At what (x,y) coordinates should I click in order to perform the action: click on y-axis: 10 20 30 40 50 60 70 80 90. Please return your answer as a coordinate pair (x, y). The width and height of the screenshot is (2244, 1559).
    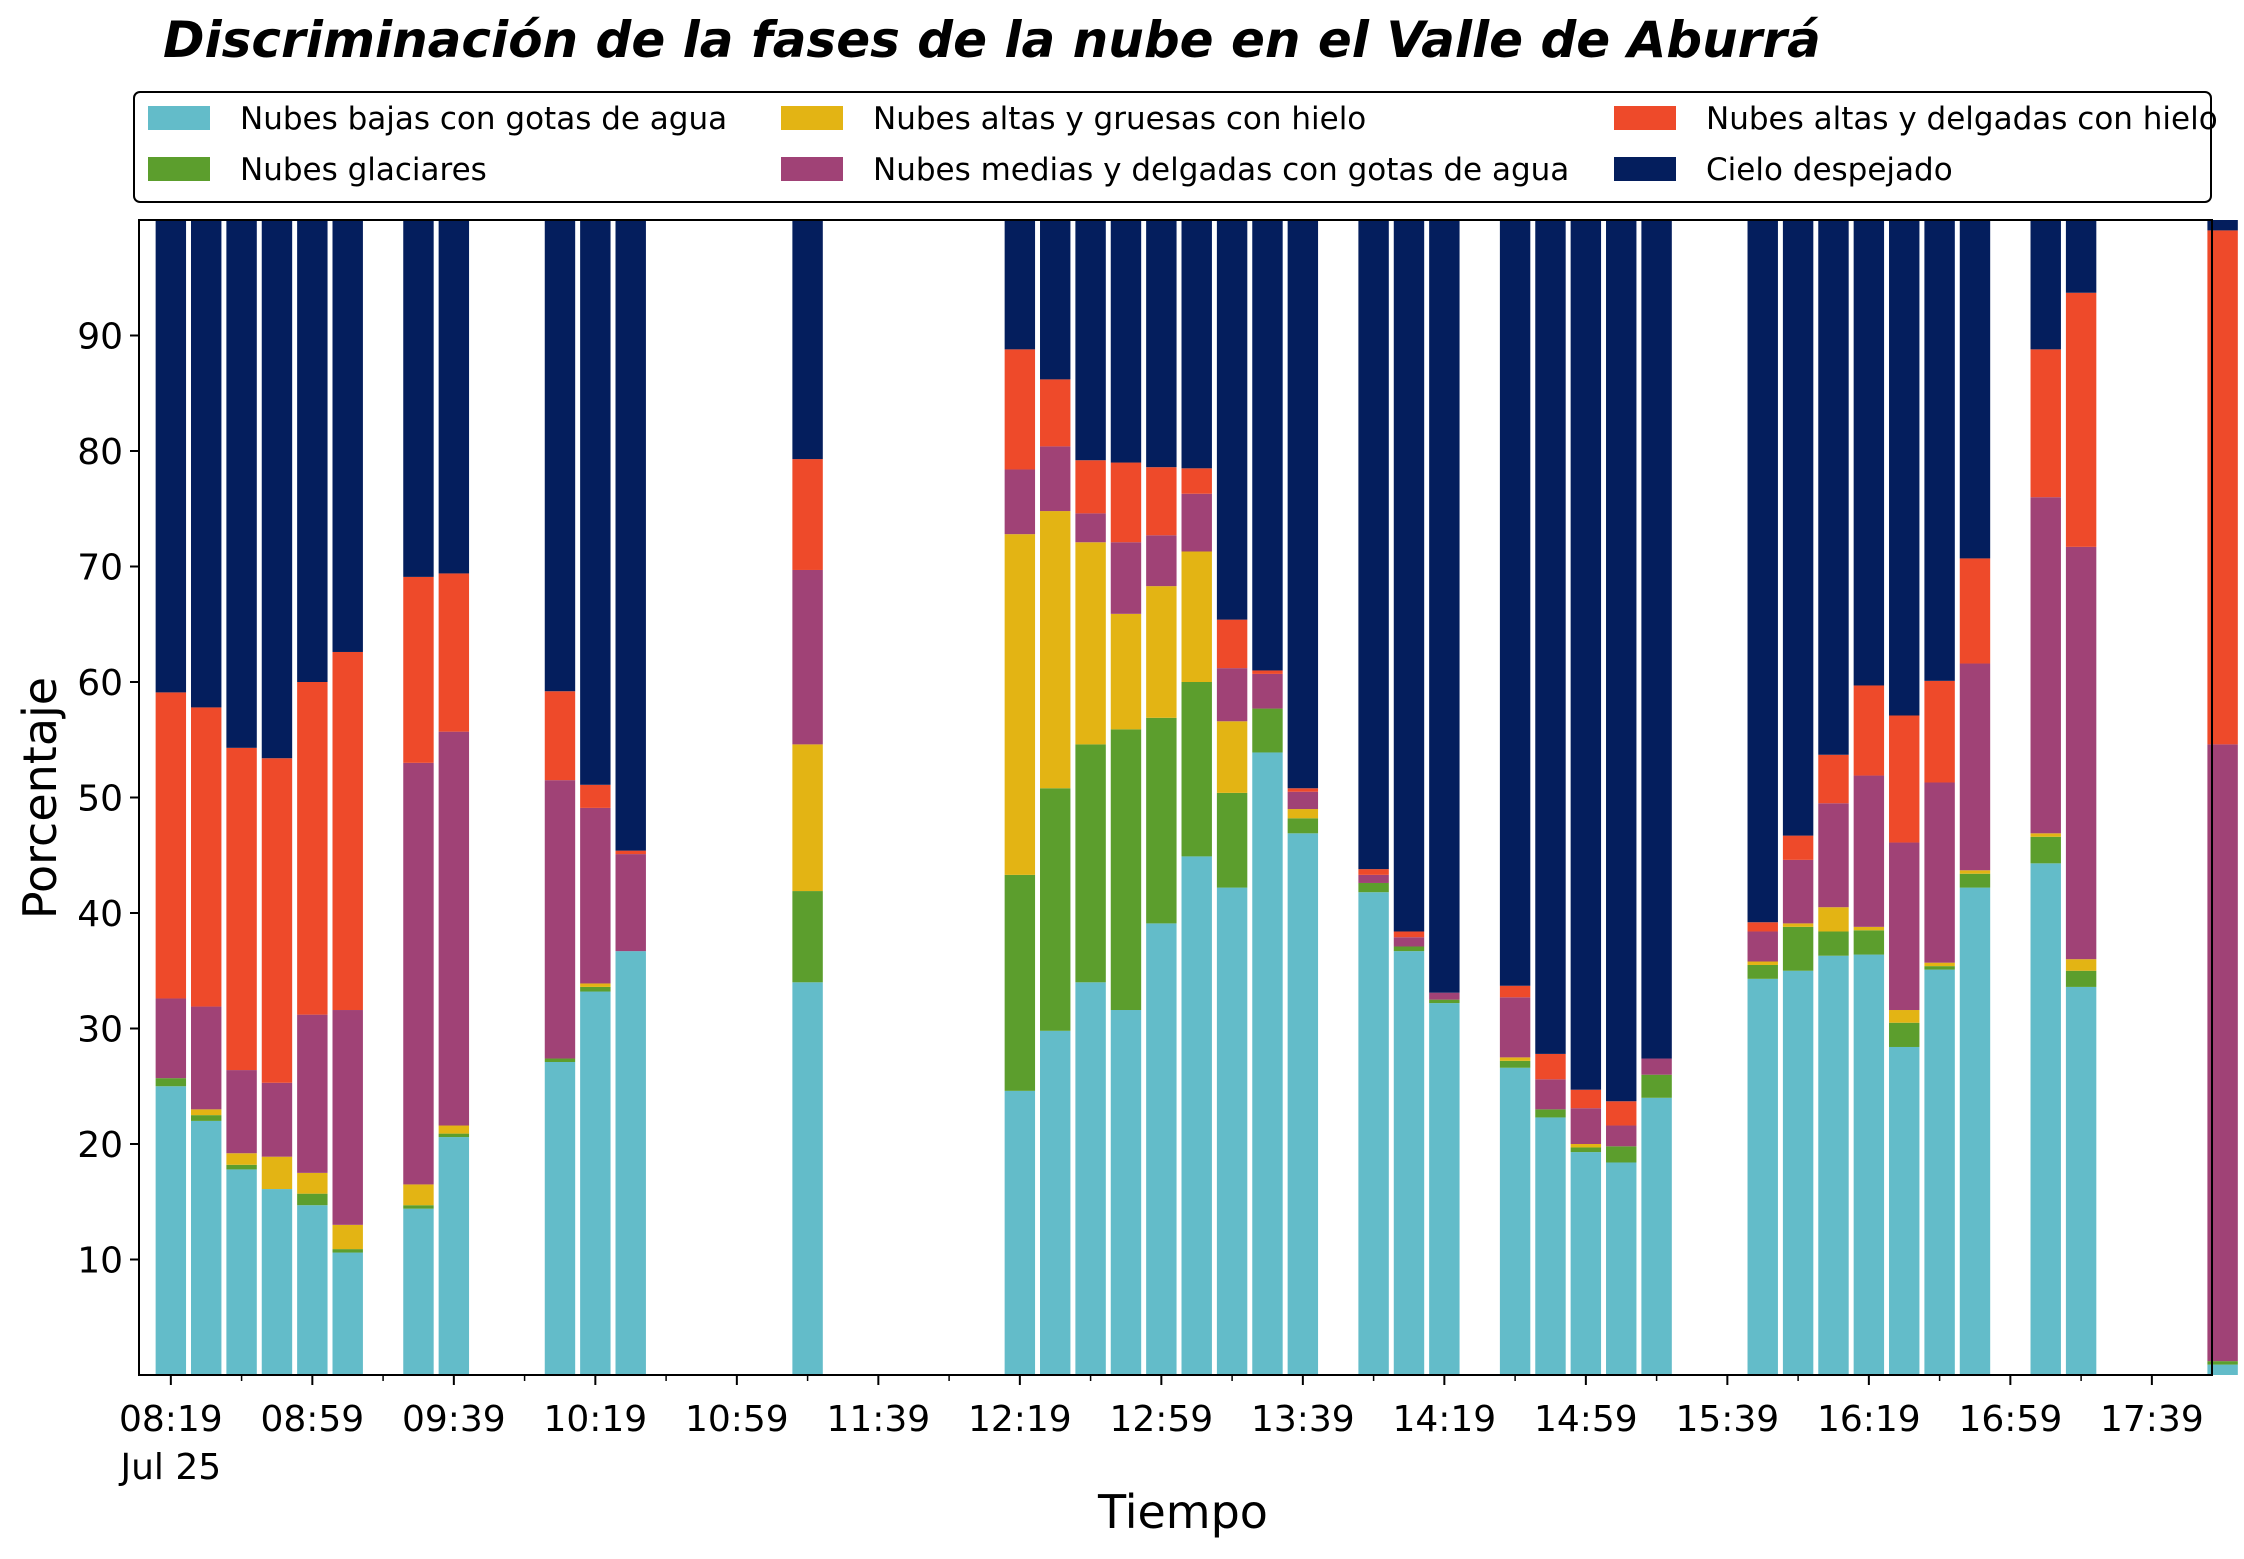
    Looking at the image, I should click on (108, 799).